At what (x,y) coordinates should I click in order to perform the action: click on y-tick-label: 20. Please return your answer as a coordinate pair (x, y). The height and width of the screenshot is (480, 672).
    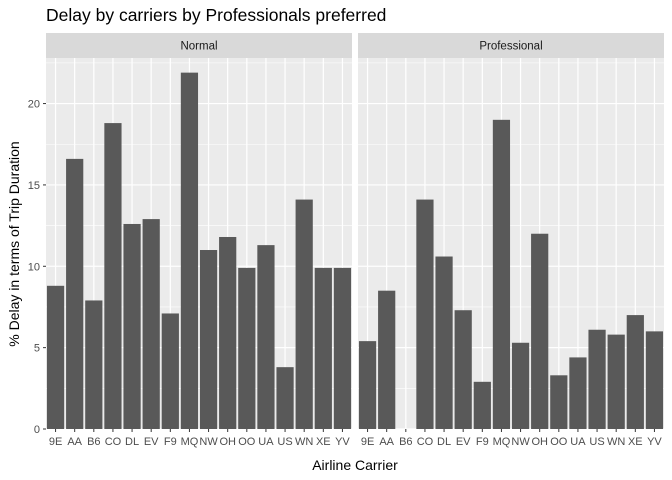
    Looking at the image, I should click on (34, 105).